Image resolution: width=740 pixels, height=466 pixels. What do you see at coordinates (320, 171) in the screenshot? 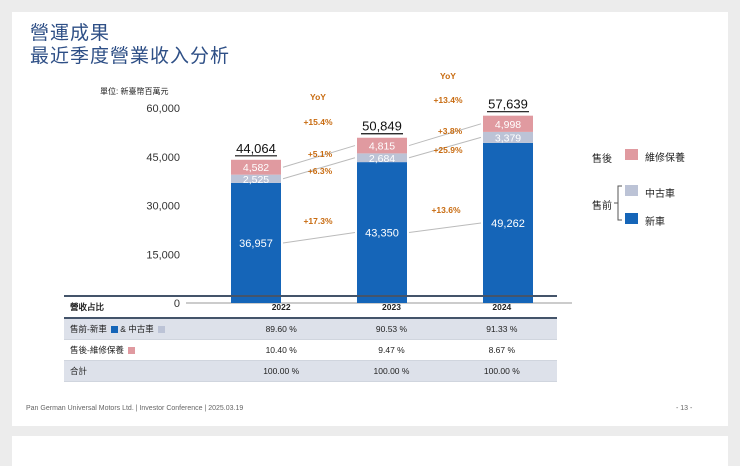
I see `yoy-label-used-car-2023: +6.3%` at bounding box center [320, 171].